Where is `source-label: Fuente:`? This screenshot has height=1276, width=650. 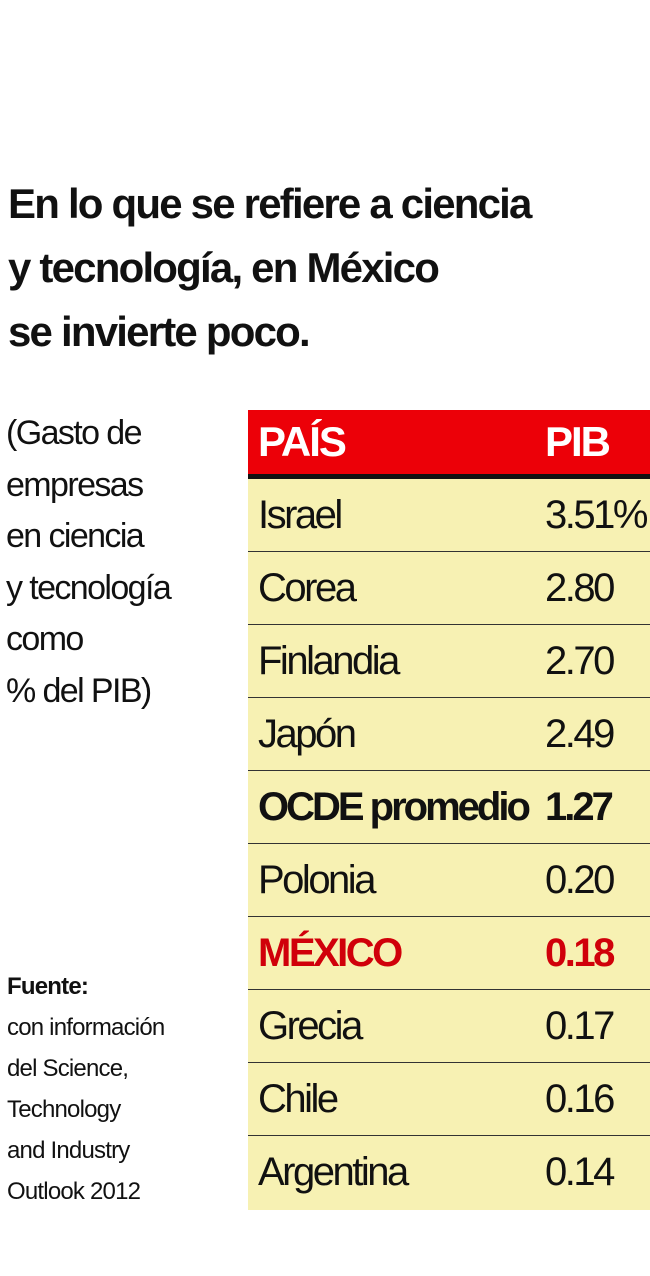
source-label: Fuente: is located at coordinates (48, 986).